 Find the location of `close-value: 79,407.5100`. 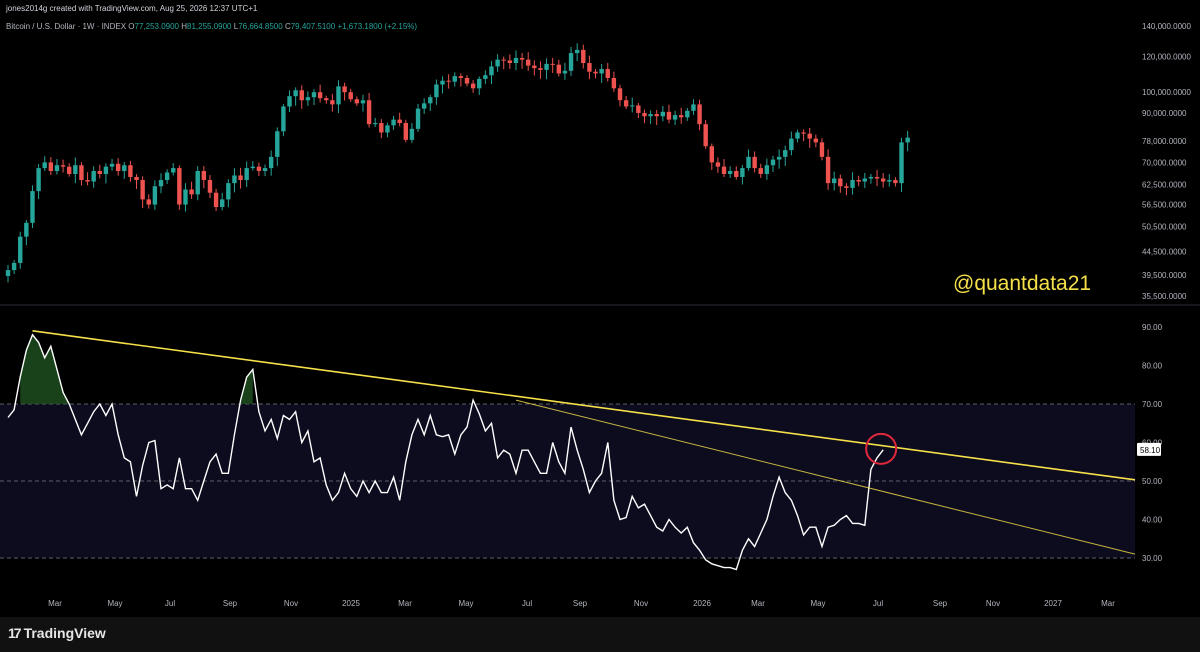

close-value: 79,407.5100 is located at coordinates (313, 26).